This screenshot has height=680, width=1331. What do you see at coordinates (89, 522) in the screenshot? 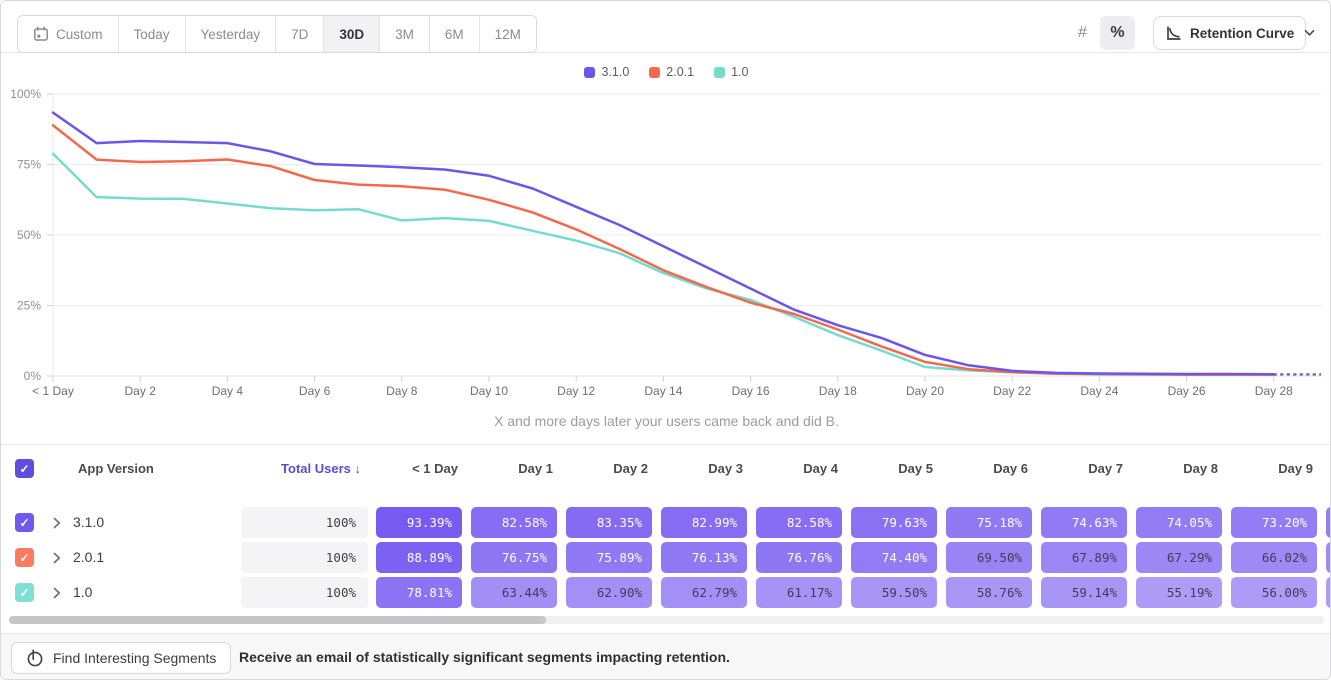
I see `row-label: 3.1.0` at bounding box center [89, 522].